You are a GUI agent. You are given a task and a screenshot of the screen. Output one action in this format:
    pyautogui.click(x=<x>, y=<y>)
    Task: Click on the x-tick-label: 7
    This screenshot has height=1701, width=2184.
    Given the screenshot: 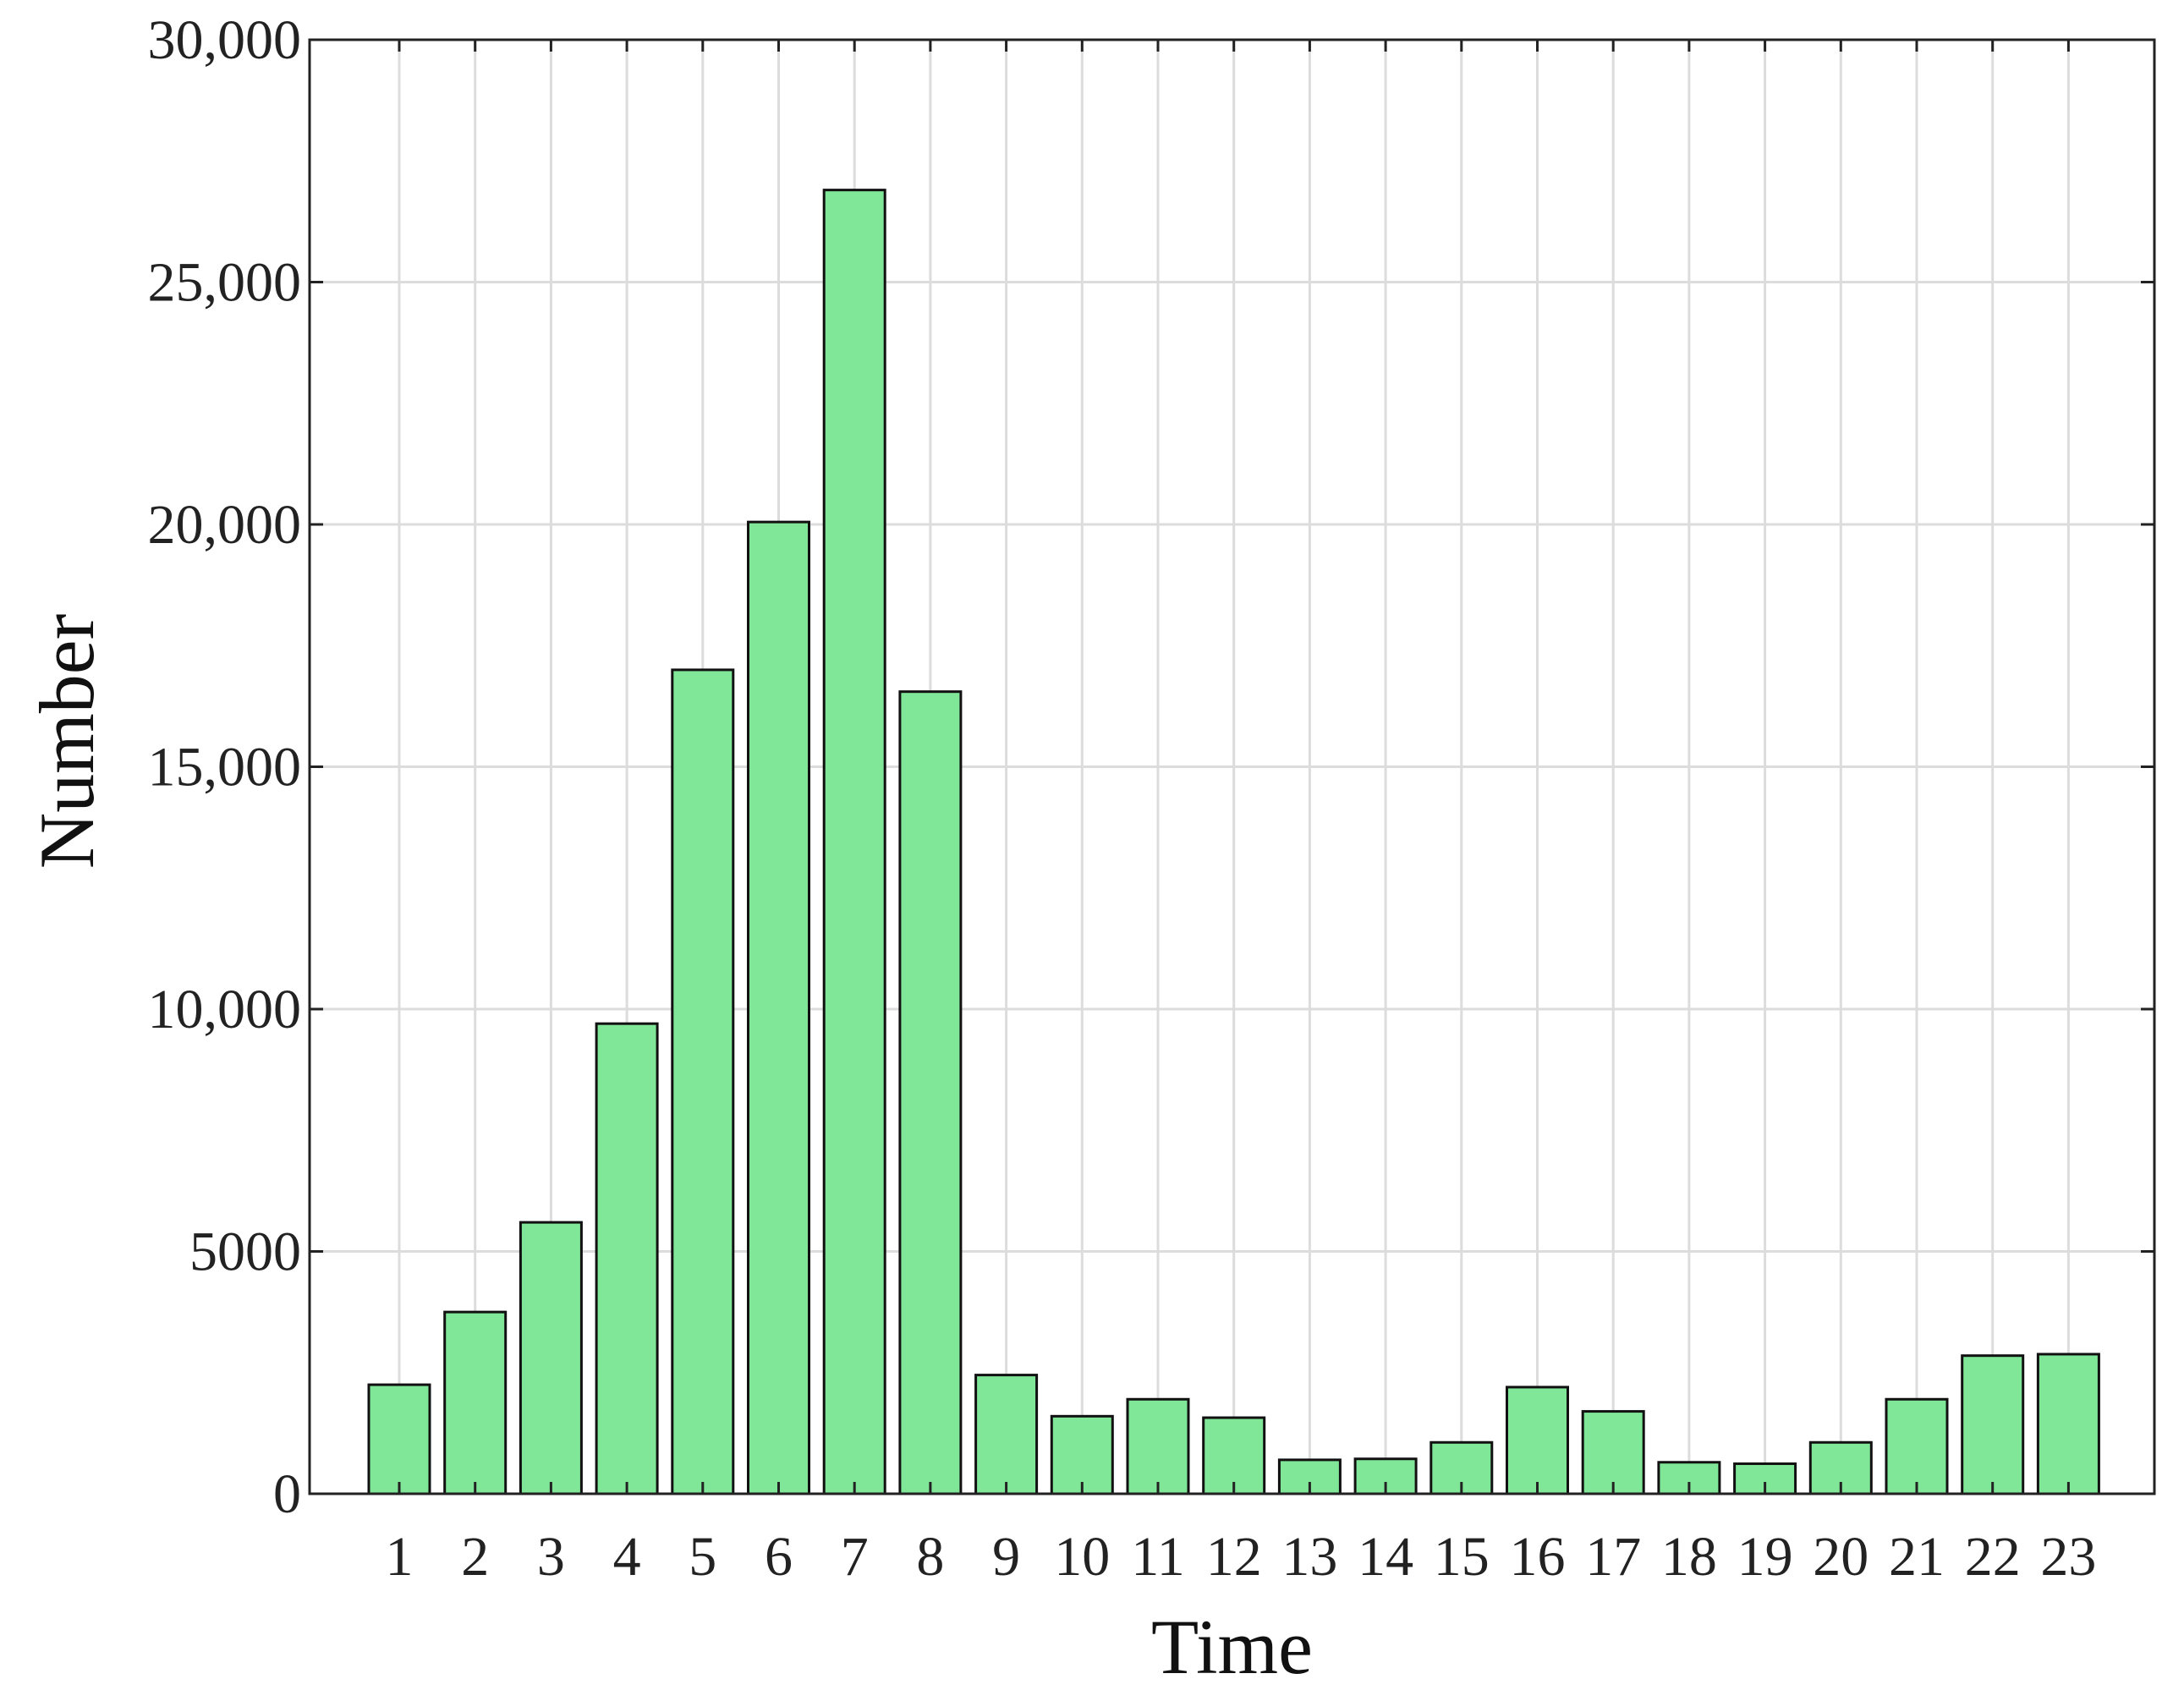 What is the action you would take?
    pyautogui.click(x=855, y=1557)
    